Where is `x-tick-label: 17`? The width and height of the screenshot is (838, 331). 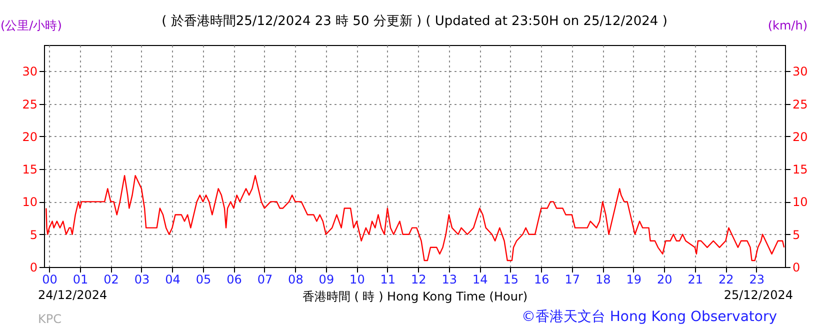
x-tick-label: 17 is located at coordinates (572, 279).